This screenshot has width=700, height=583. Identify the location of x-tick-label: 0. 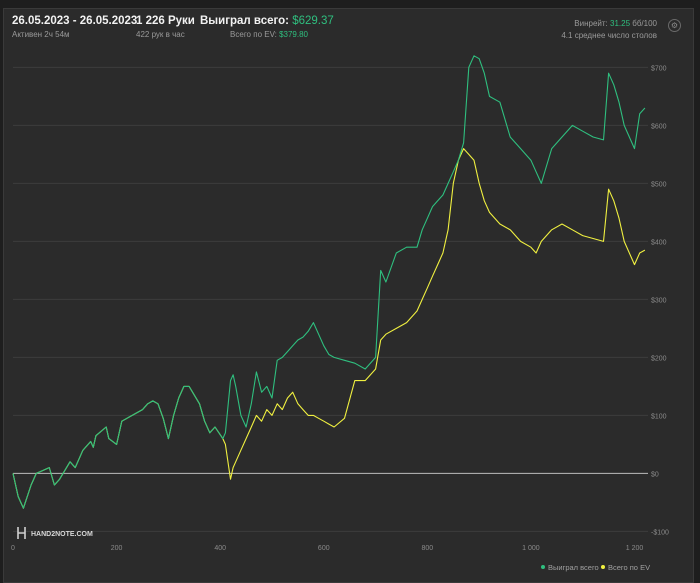
(13, 548).